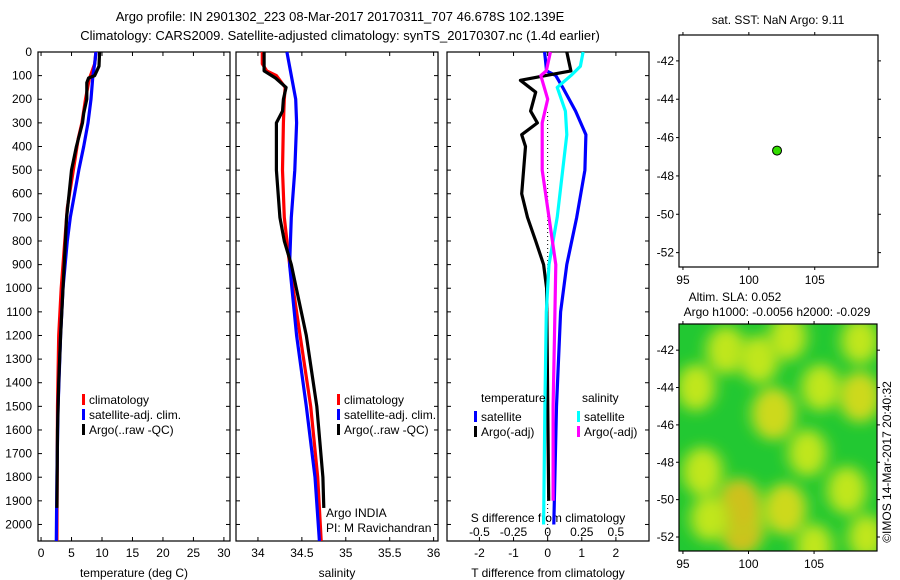 The image size is (900, 580). Describe the element at coordinates (18, 430) in the screenshot. I see `y-tick-label: 1600` at that location.